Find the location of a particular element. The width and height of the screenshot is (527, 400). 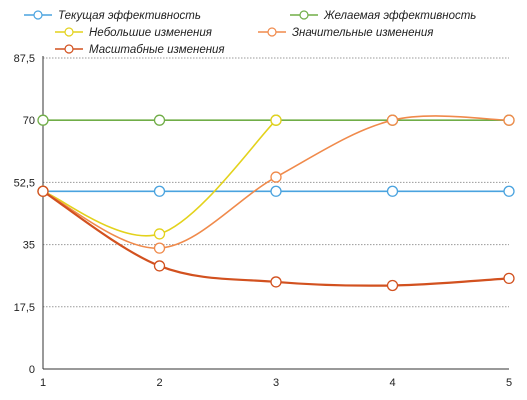

y-tick-label: 17,5 is located at coordinates (24, 308).